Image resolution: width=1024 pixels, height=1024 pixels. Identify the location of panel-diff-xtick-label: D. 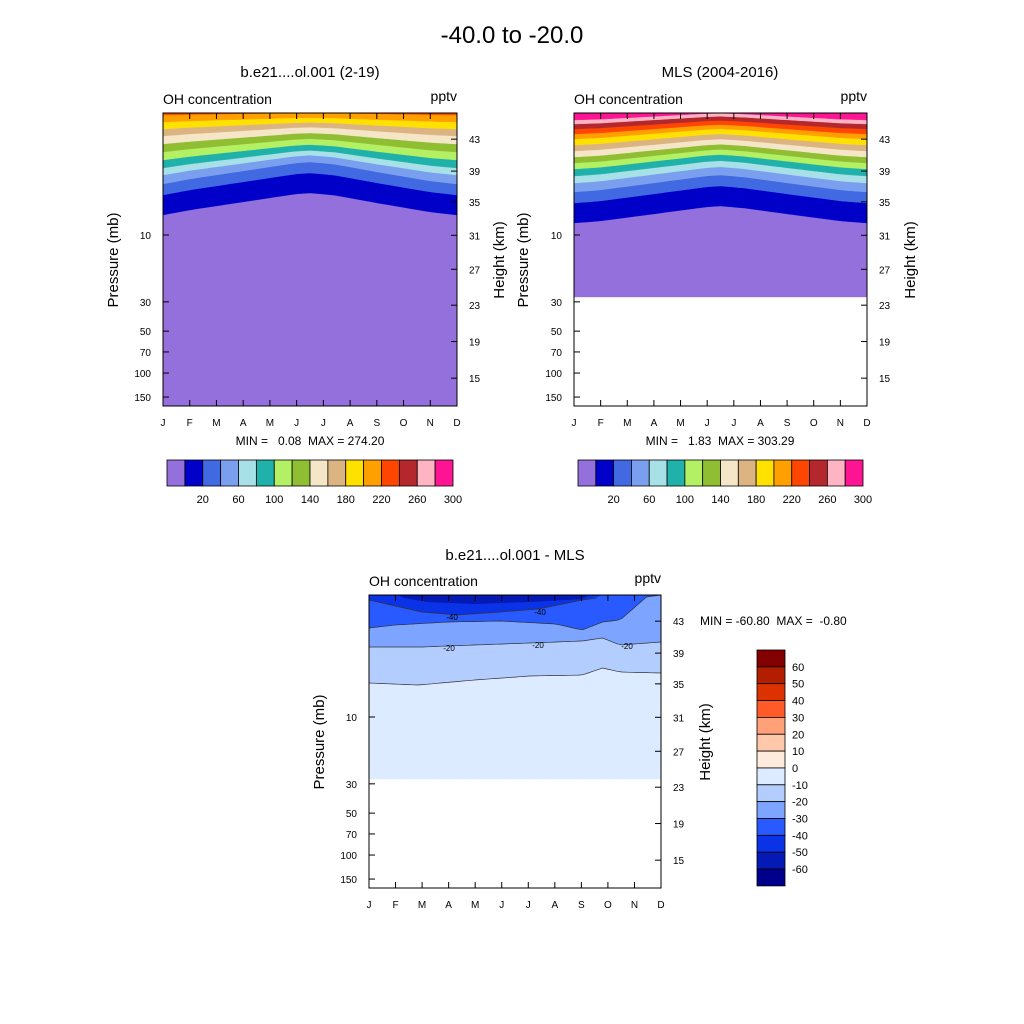
(660, 905).